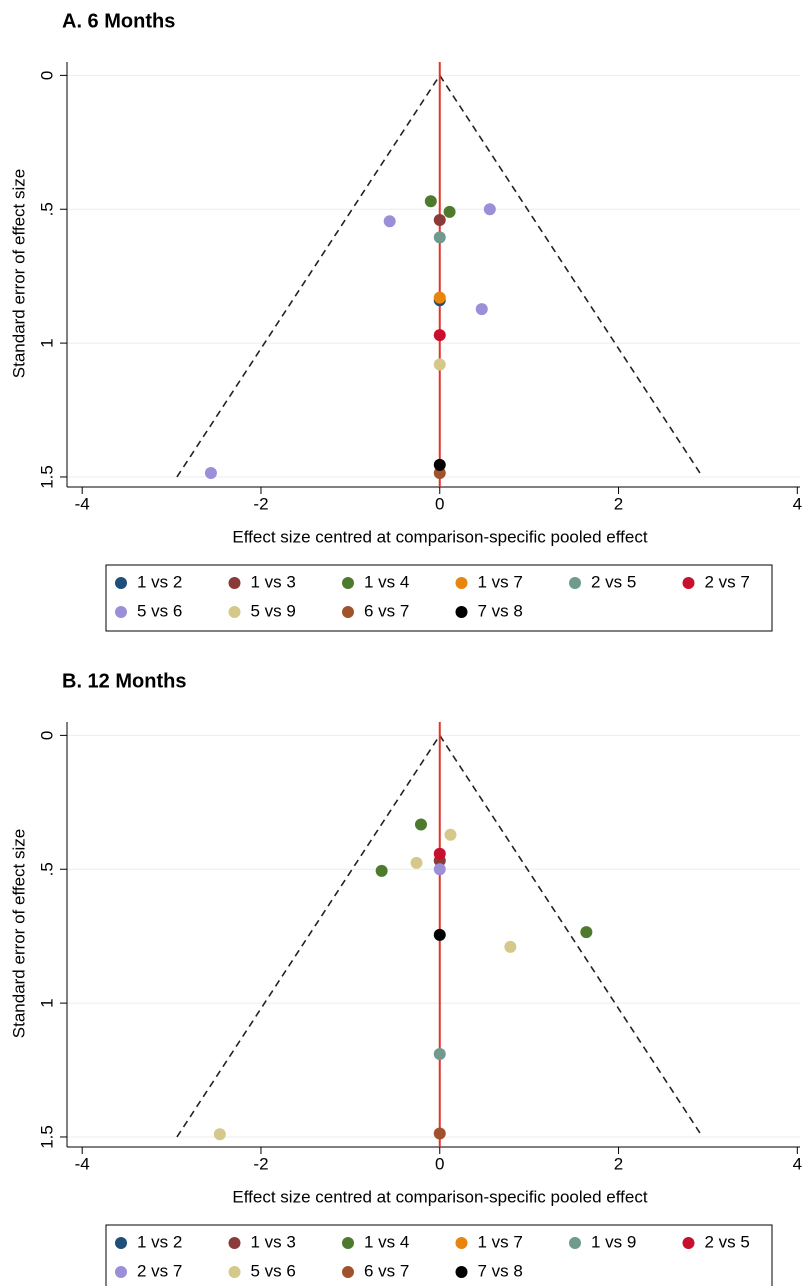 The image size is (803, 1286). What do you see at coordinates (613, 1241) in the screenshot?
I see `legend-label: 1 vs 9` at bounding box center [613, 1241].